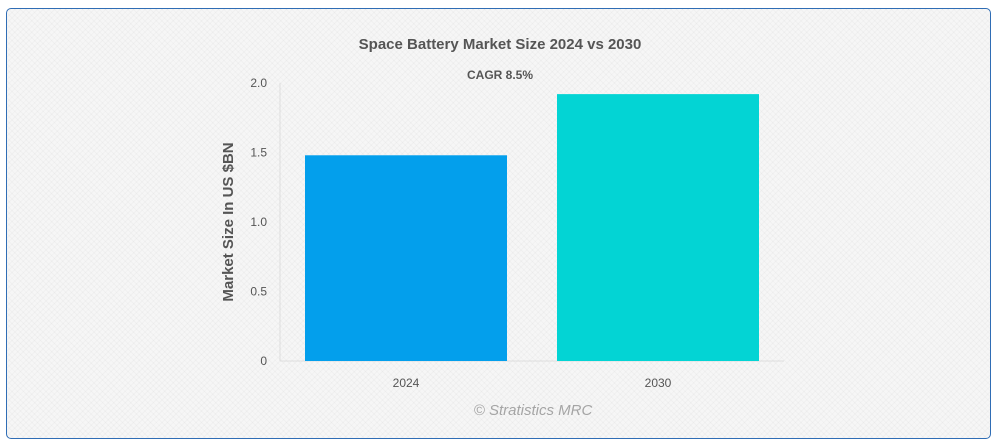 Image resolution: width=999 pixels, height=447 pixels. I want to click on y-tick-label: 2.0, so click(258, 83).